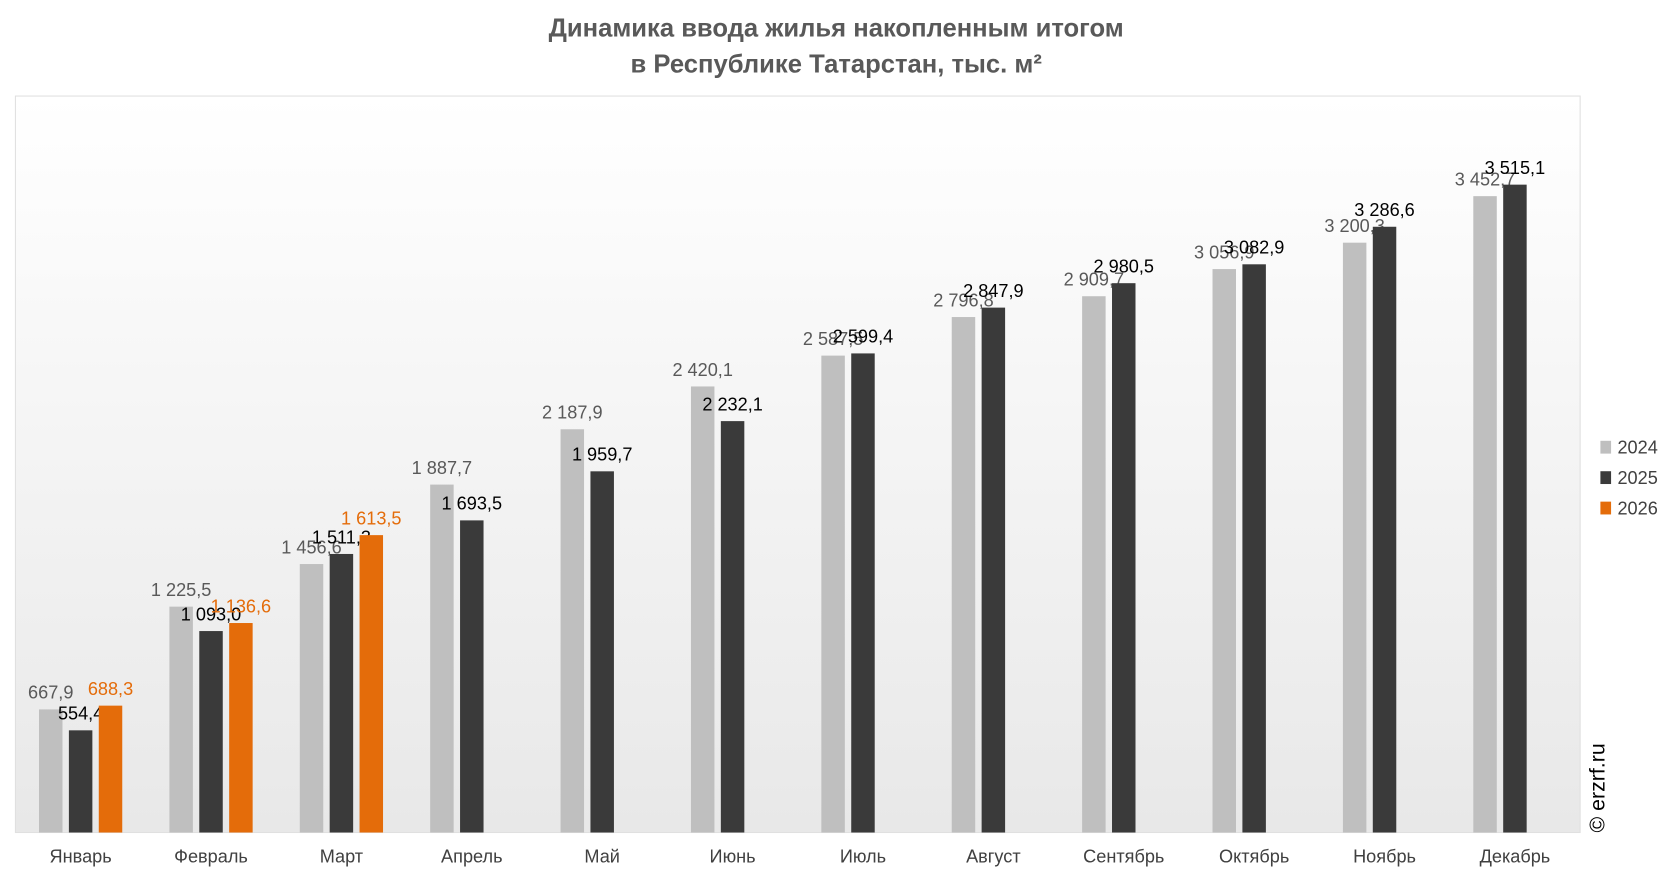  What do you see at coordinates (833, 339) in the screenshot?
I see `value-label: 2 587,5` at bounding box center [833, 339].